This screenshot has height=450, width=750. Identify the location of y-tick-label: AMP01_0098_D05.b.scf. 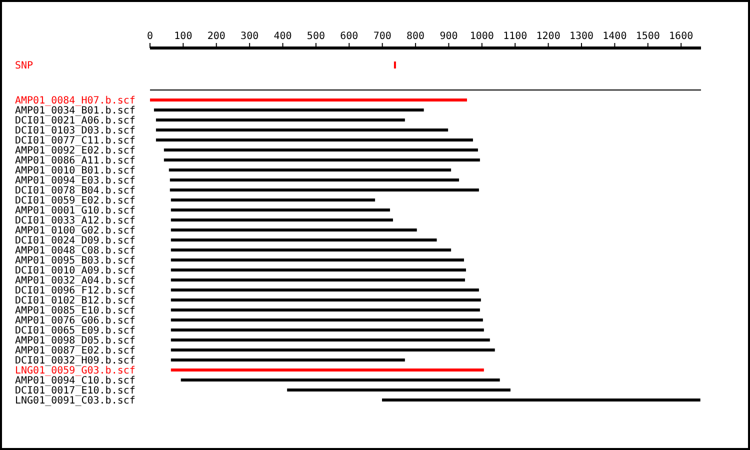
(75, 341).